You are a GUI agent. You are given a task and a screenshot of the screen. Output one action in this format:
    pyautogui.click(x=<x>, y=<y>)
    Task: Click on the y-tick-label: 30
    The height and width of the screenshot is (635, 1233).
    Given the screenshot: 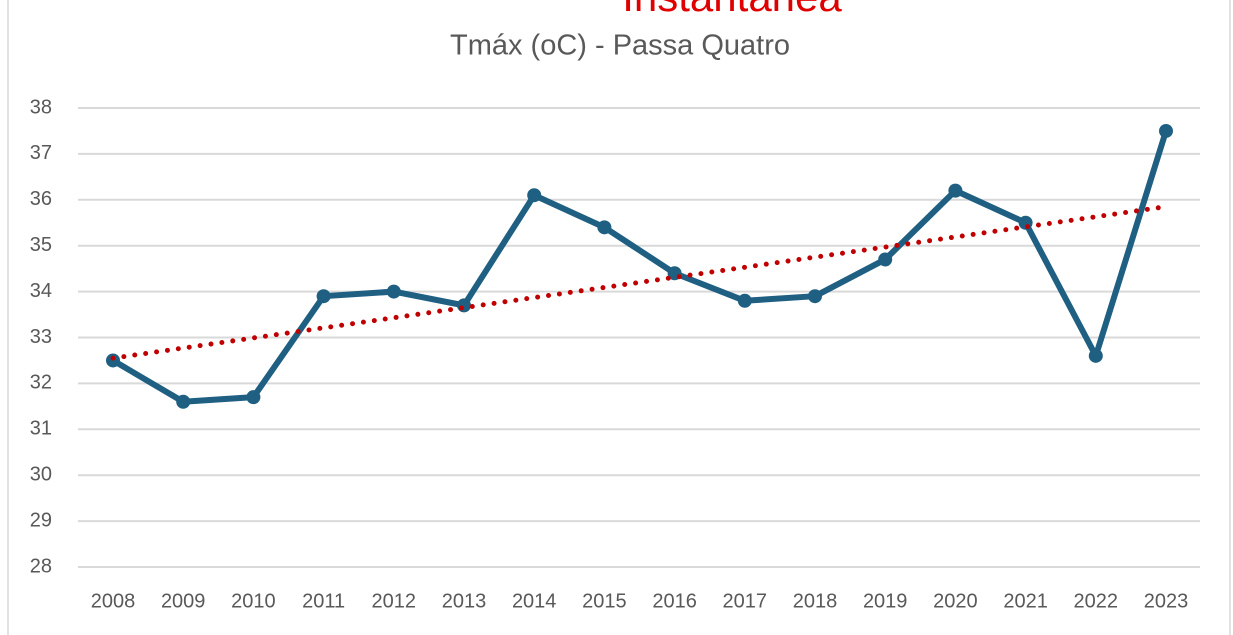 What is the action you would take?
    pyautogui.click(x=41, y=474)
    